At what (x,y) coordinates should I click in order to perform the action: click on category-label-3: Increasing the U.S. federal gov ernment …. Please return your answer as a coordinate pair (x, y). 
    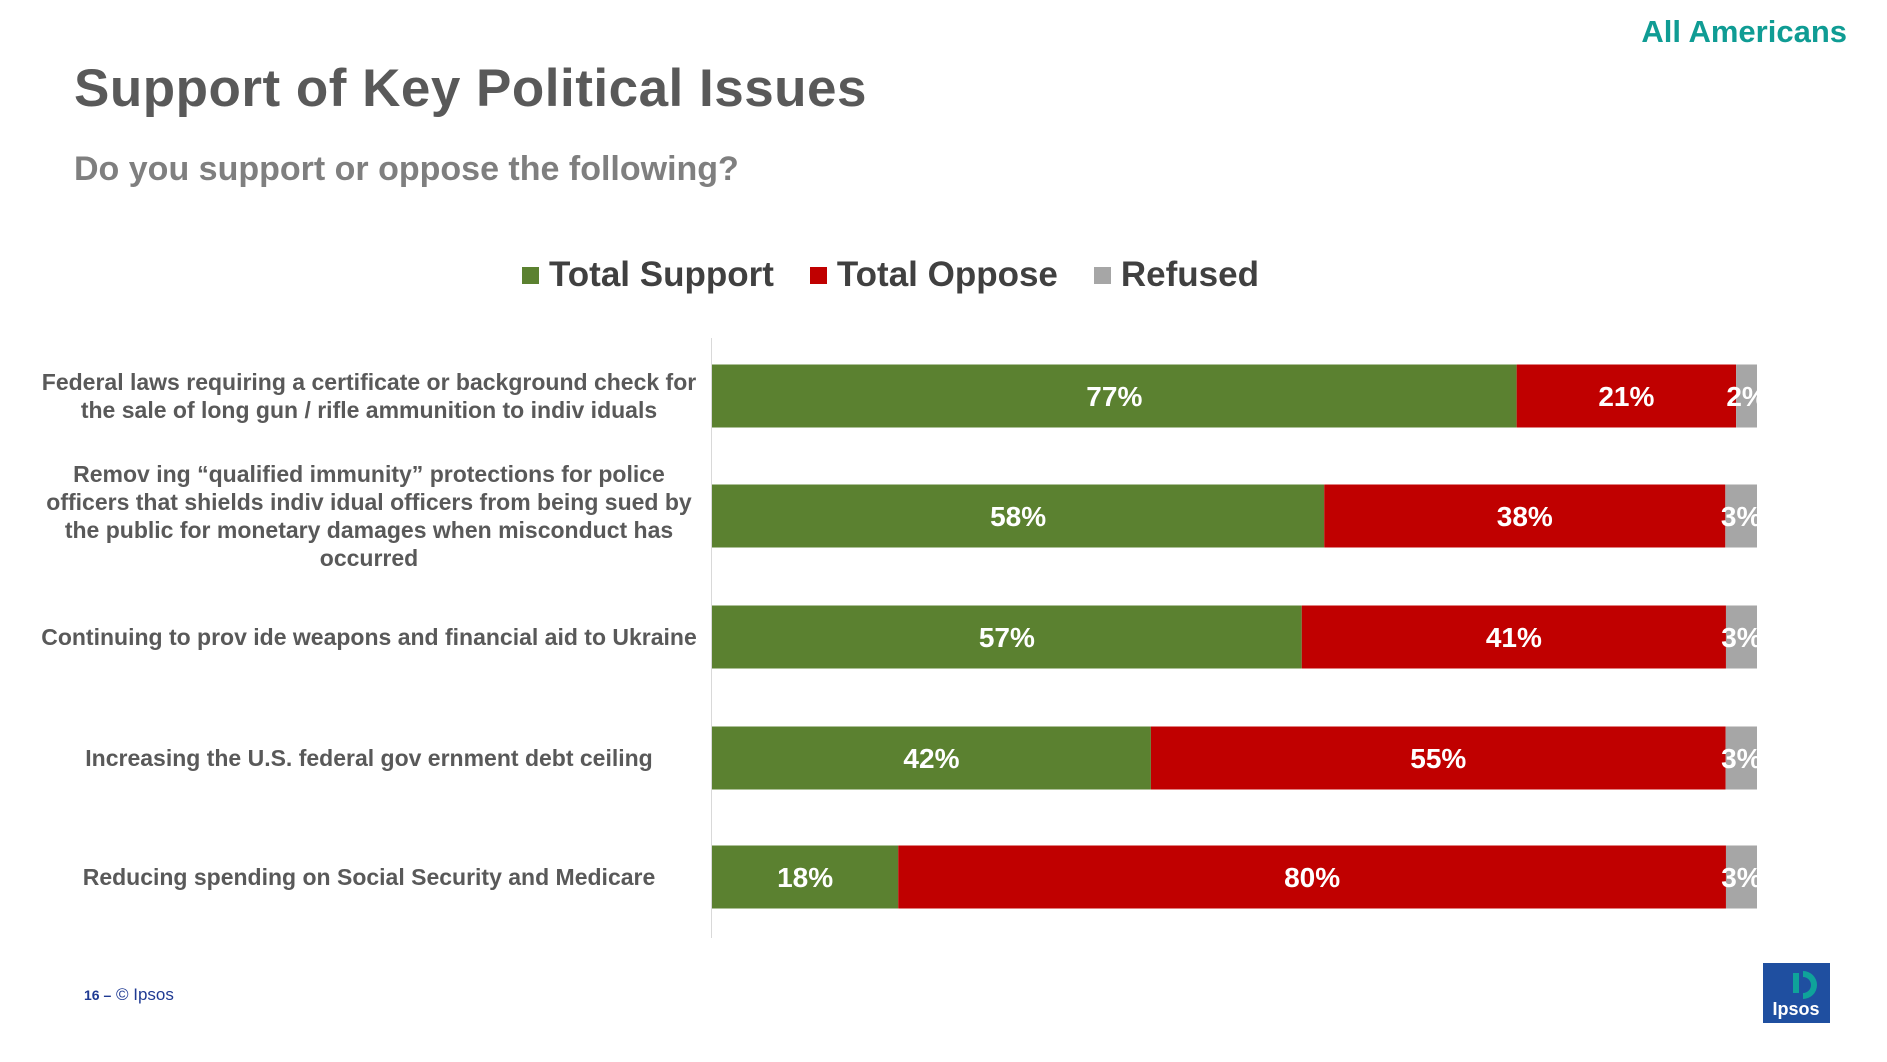
    Looking at the image, I should click on (369, 758).